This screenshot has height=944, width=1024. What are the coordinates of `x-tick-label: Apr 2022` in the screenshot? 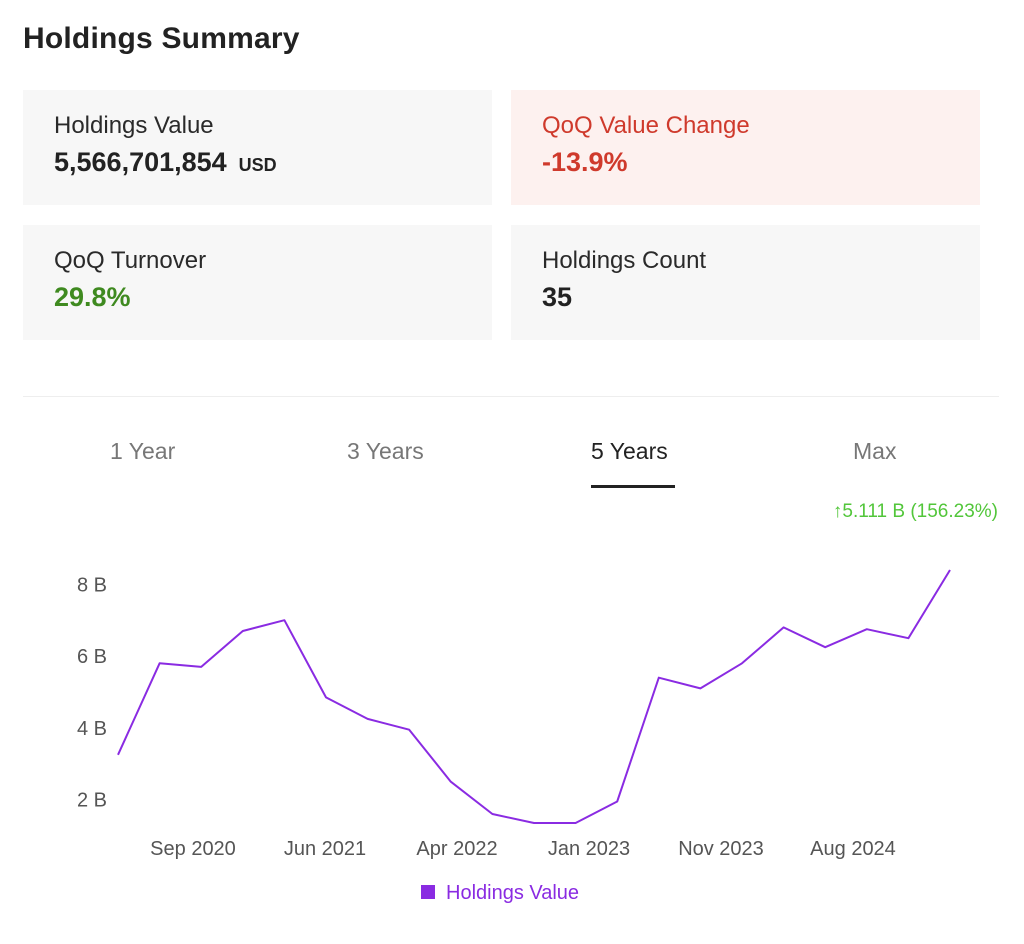 It's located at (456, 849).